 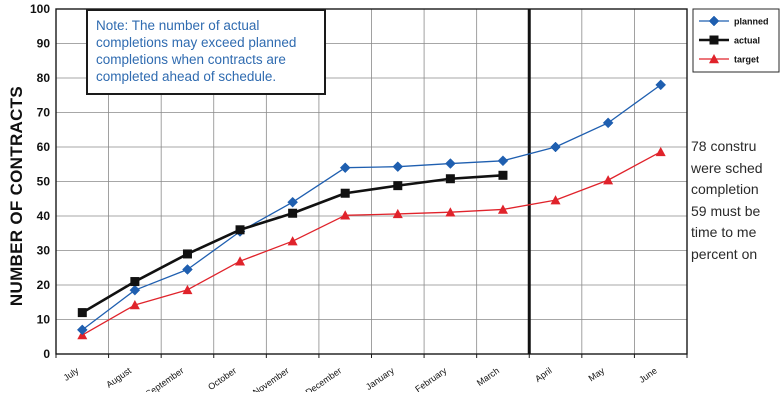 What do you see at coordinates (44, 320) in the screenshot?
I see `y-tick-label: 10` at bounding box center [44, 320].